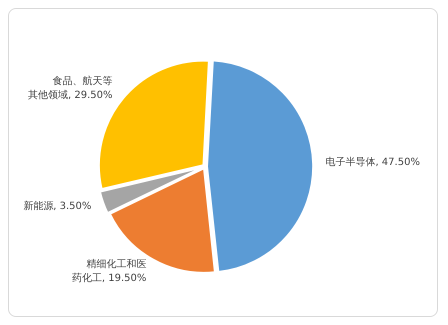  Describe the element at coordinates (70, 89) in the screenshot. I see `slice-label: 食品、航天等其他领域, 29.50%` at that location.